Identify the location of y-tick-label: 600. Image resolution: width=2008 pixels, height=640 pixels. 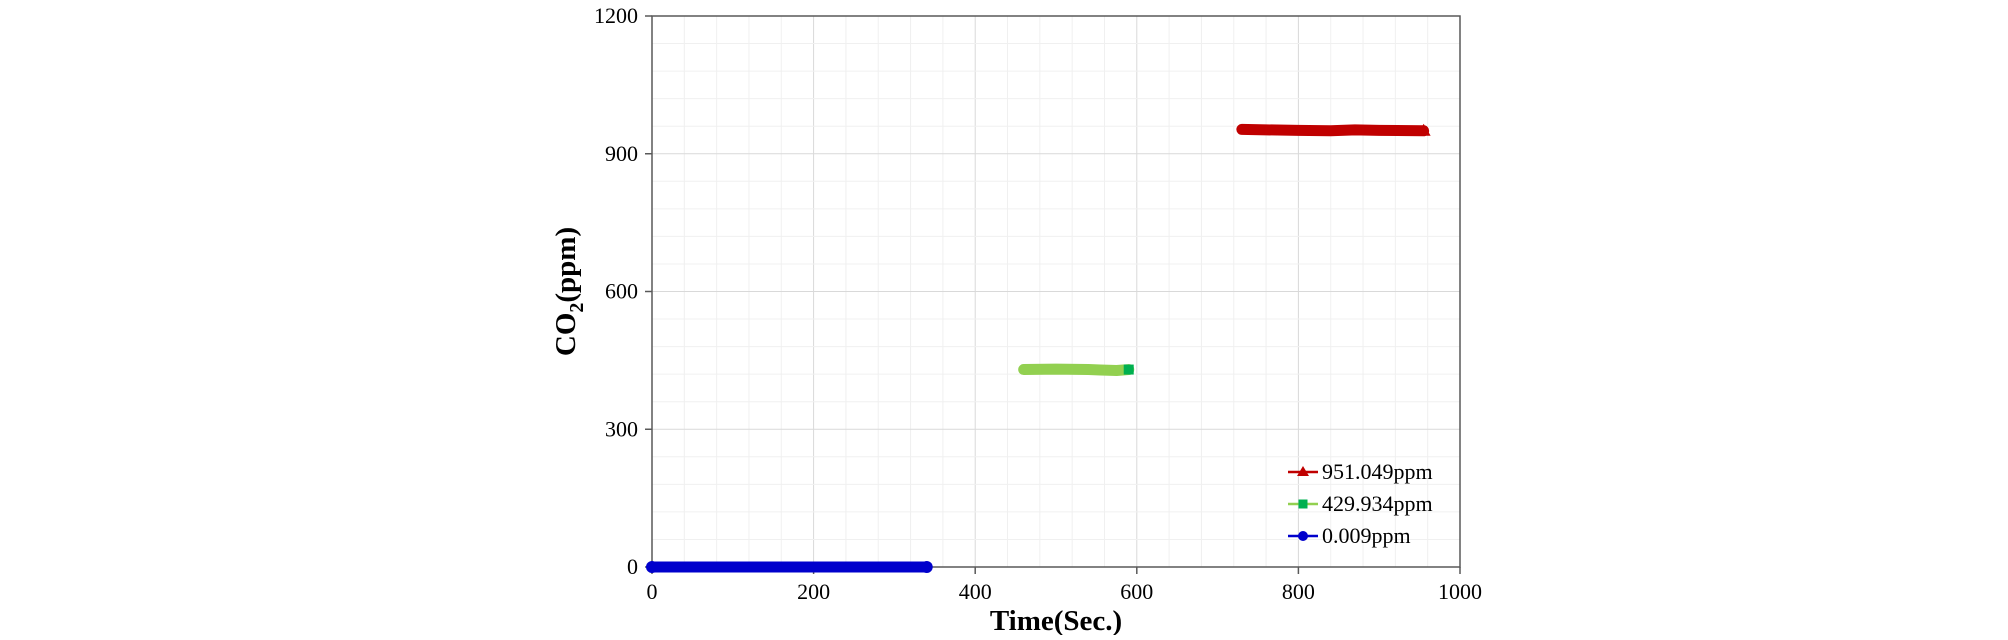
(621, 291).